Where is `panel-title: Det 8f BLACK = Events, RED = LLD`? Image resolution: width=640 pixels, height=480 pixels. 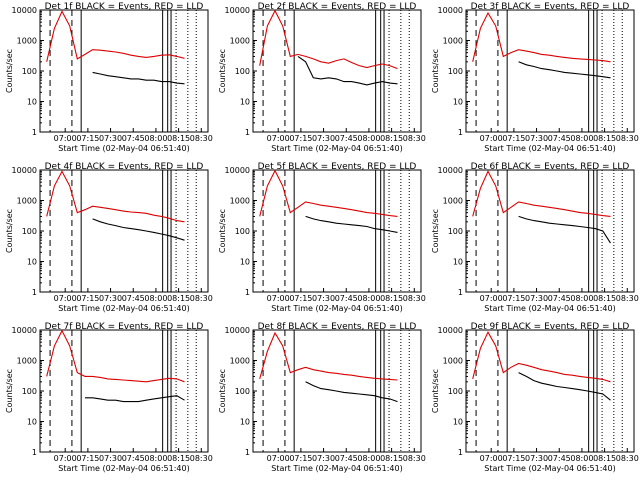
panel-title: Det 8f BLACK = Events, RED = LLD is located at coordinates (337, 327).